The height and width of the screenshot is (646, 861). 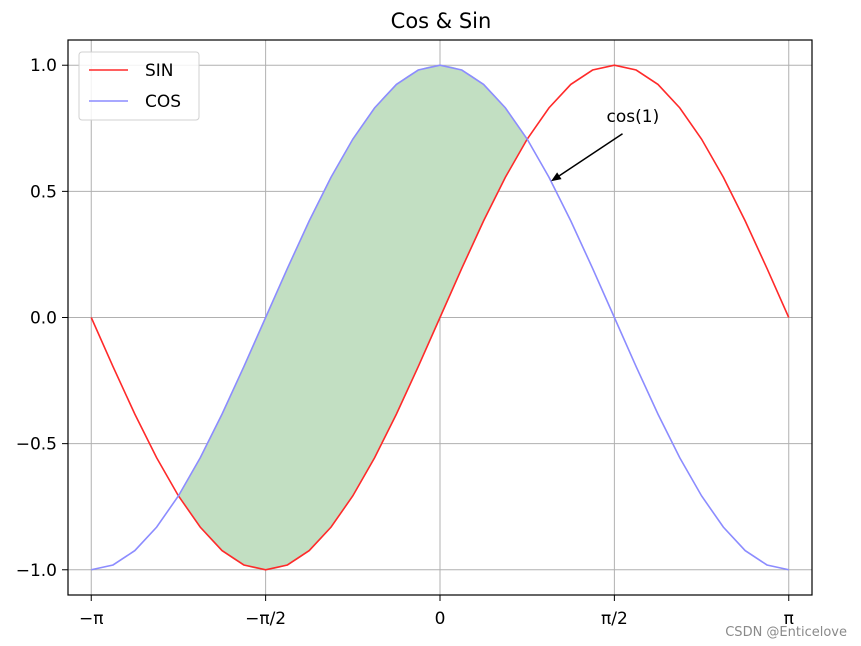 I want to click on x-tick-label: 0, so click(x=440, y=619).